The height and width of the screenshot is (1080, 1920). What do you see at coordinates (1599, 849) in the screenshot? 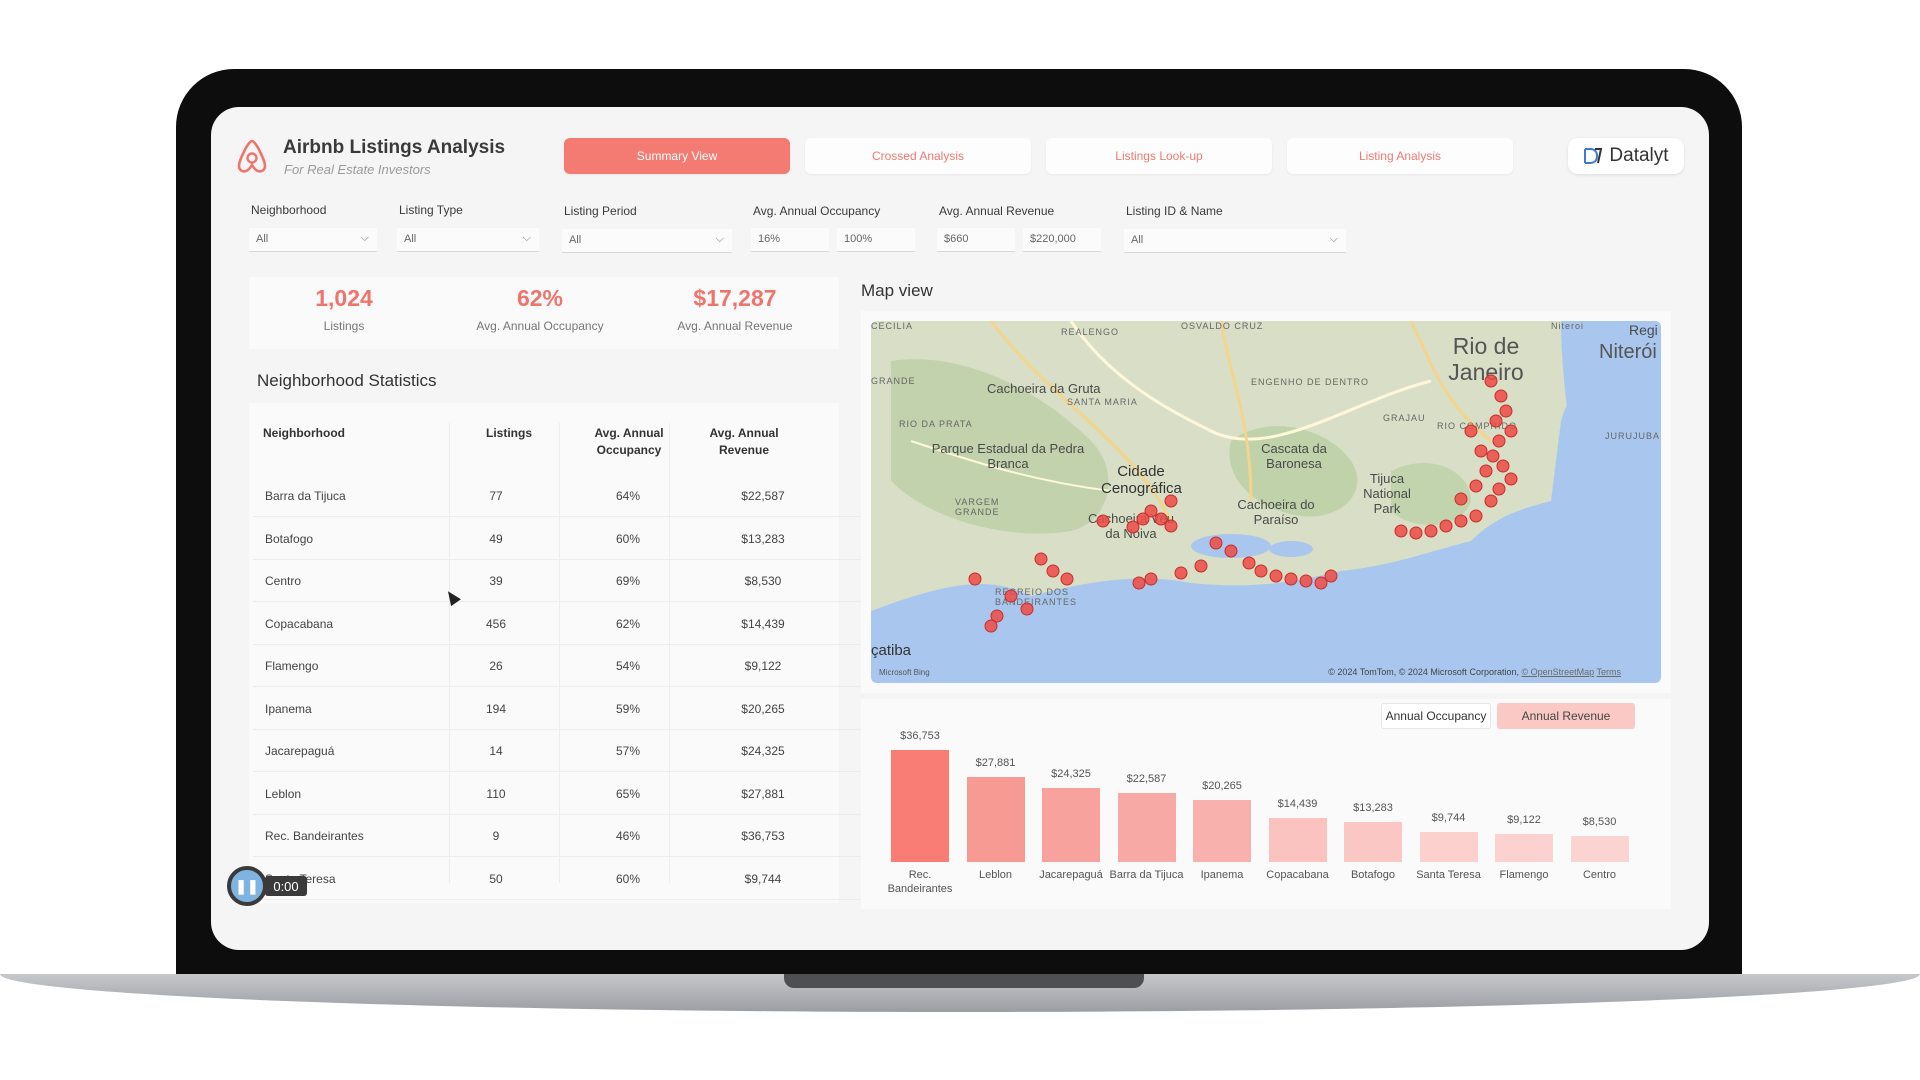
I see `bar-centro` at bounding box center [1599, 849].